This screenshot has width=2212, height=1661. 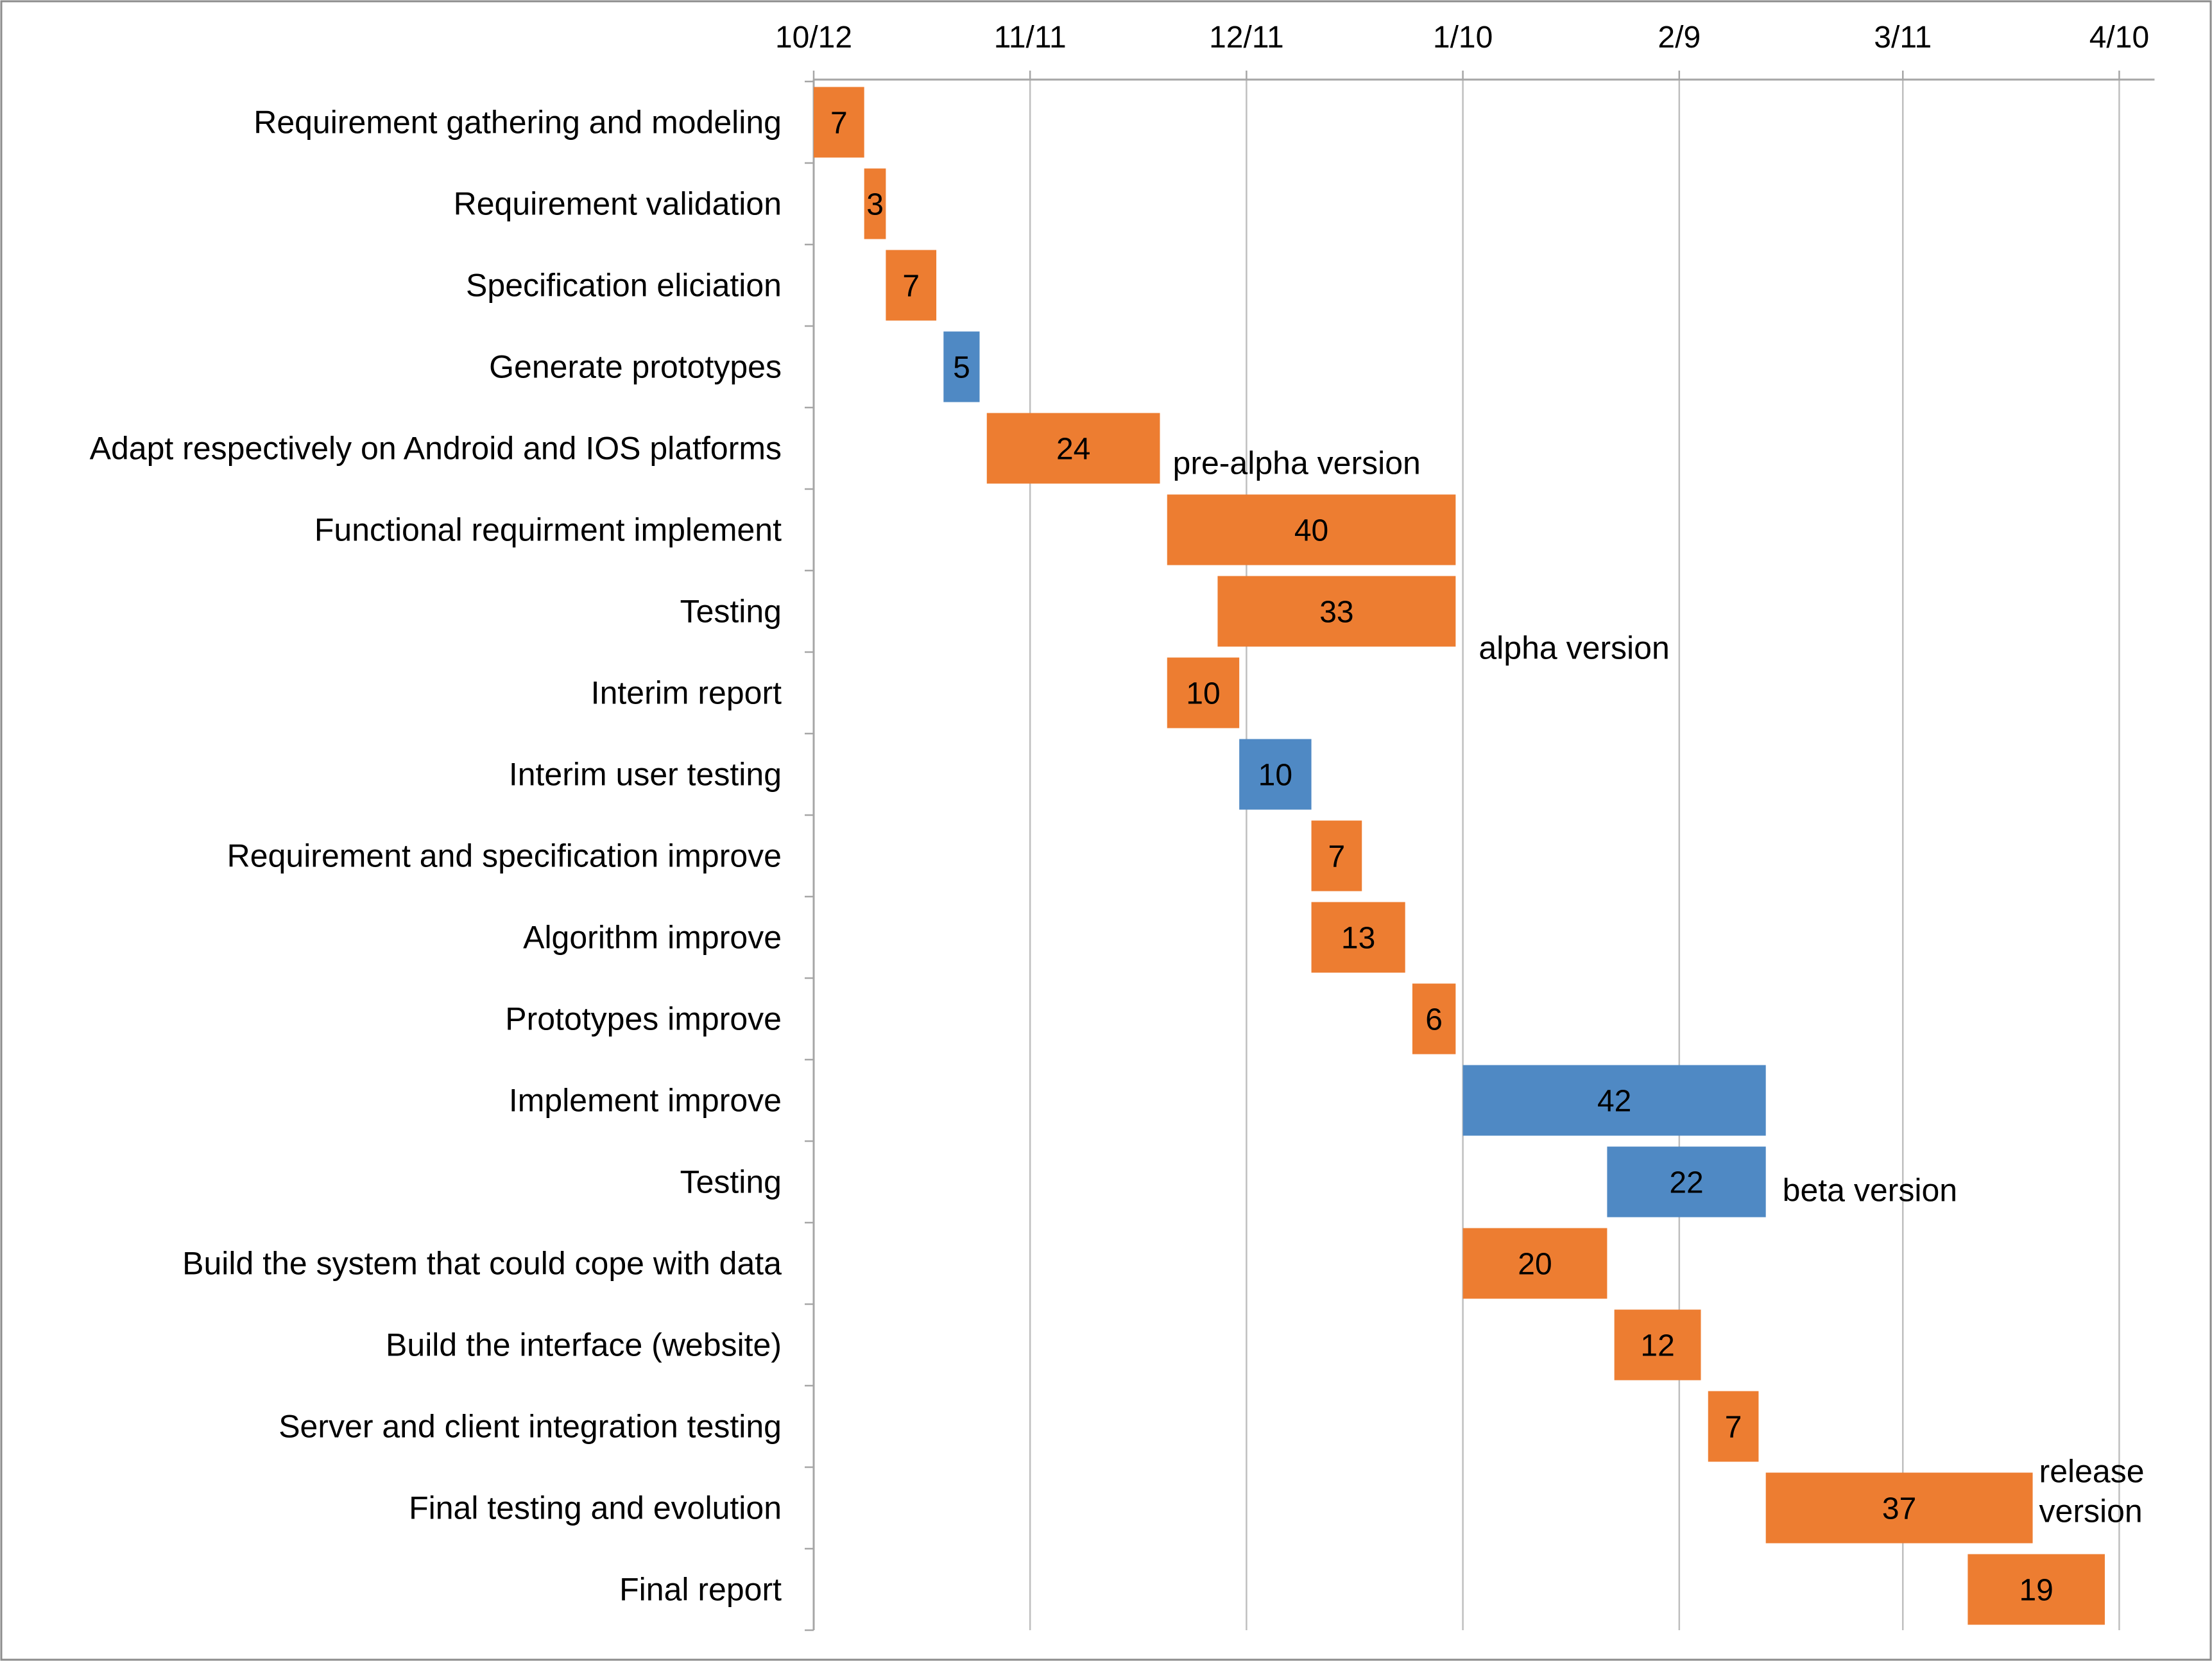 I want to click on bar-data-label: 3, so click(x=875, y=205).